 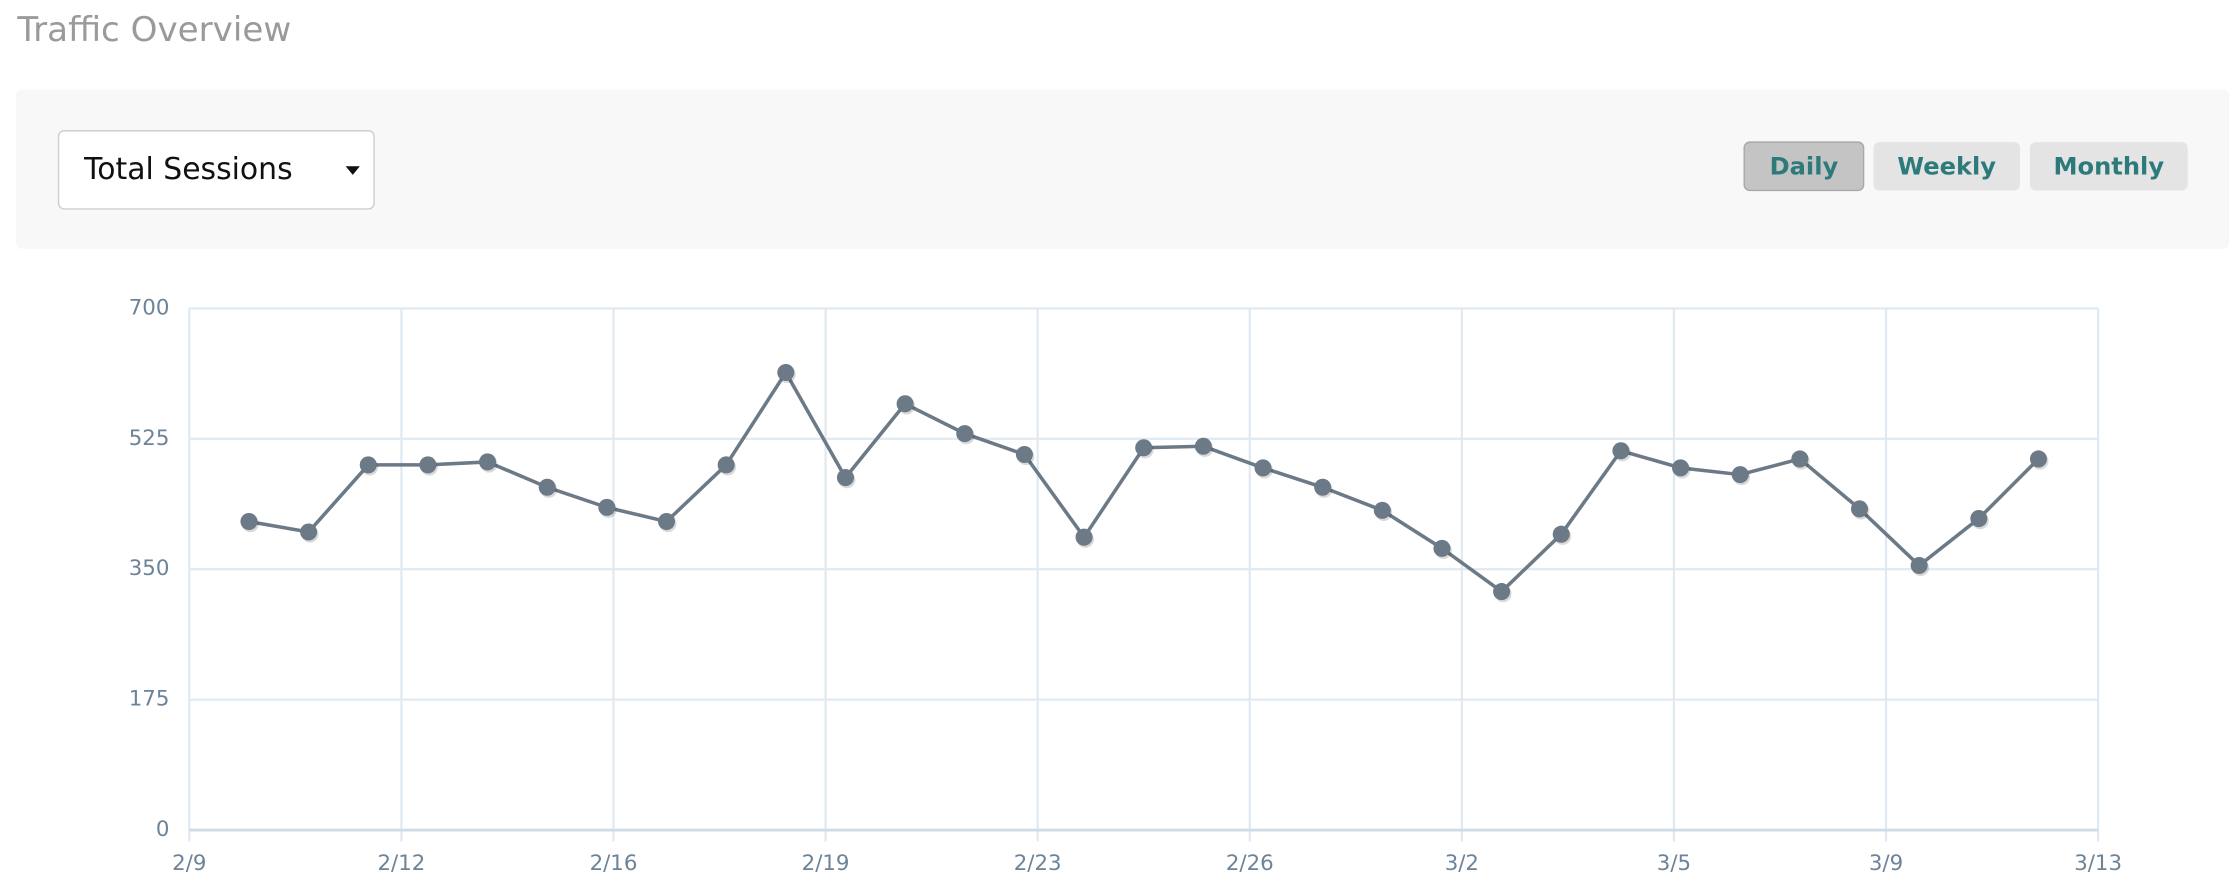 I want to click on x-tick-label: 3/2, so click(x=1462, y=863).